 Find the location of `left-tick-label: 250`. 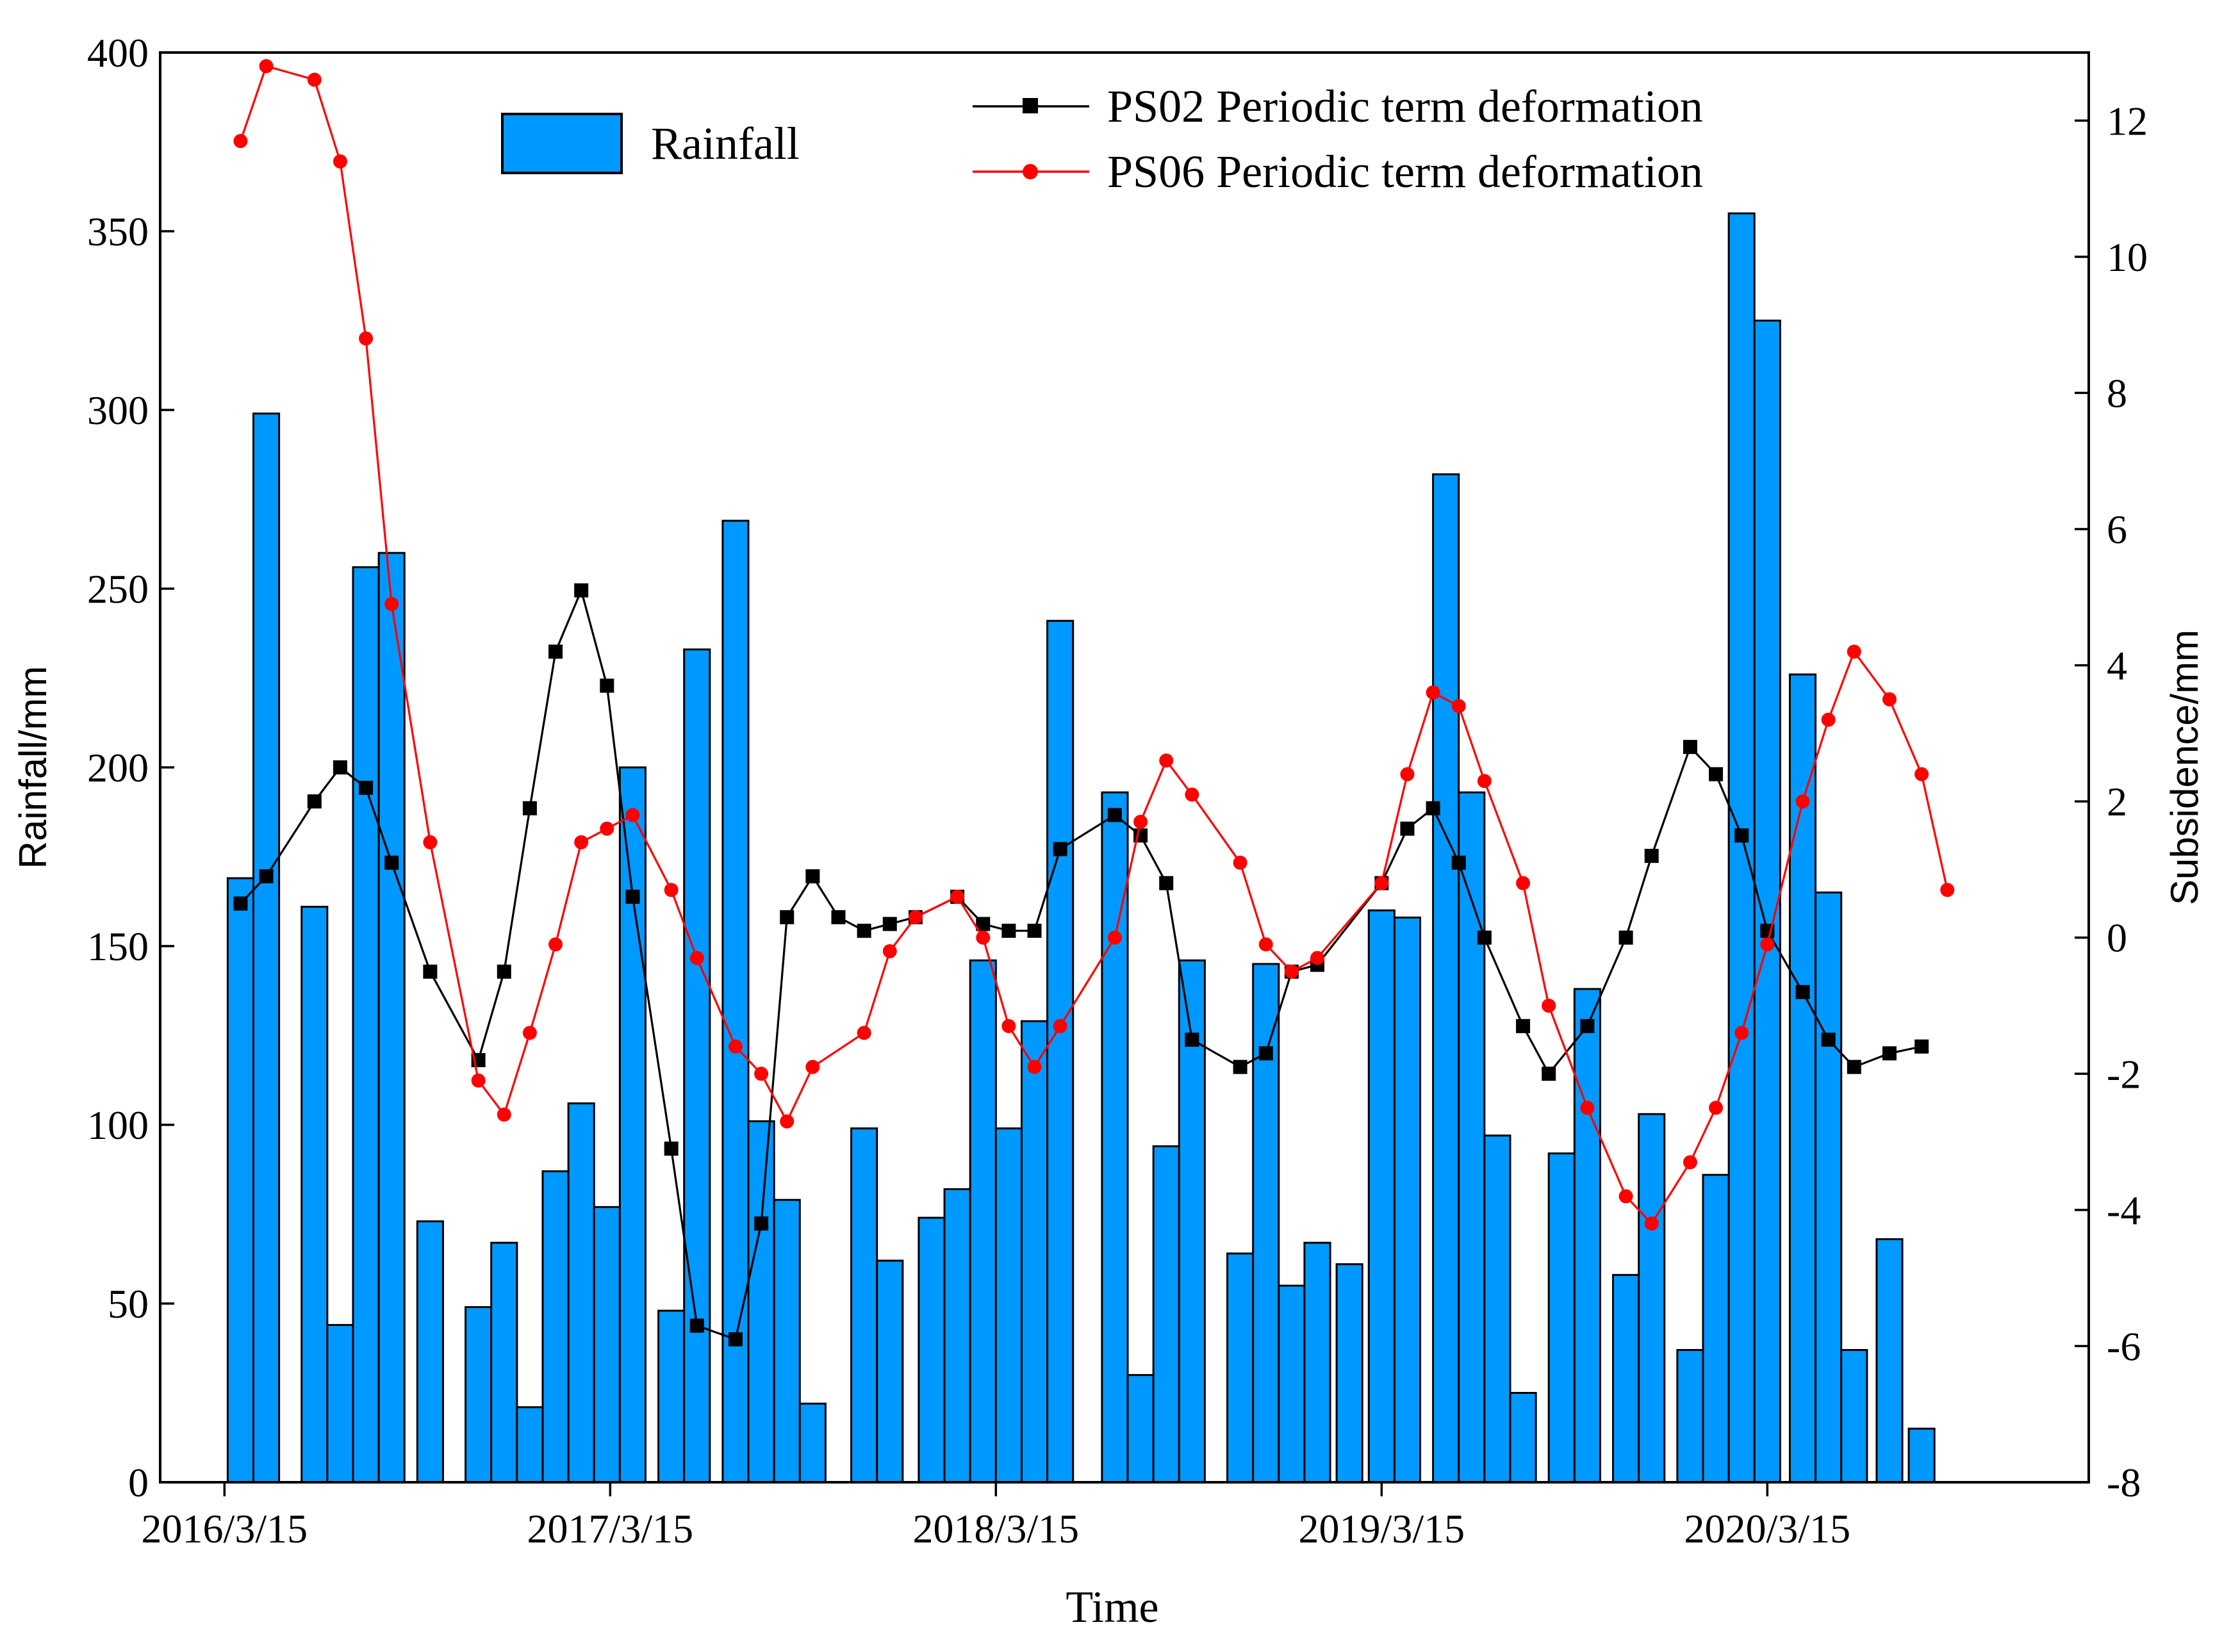

left-tick-label: 250 is located at coordinates (118, 589).